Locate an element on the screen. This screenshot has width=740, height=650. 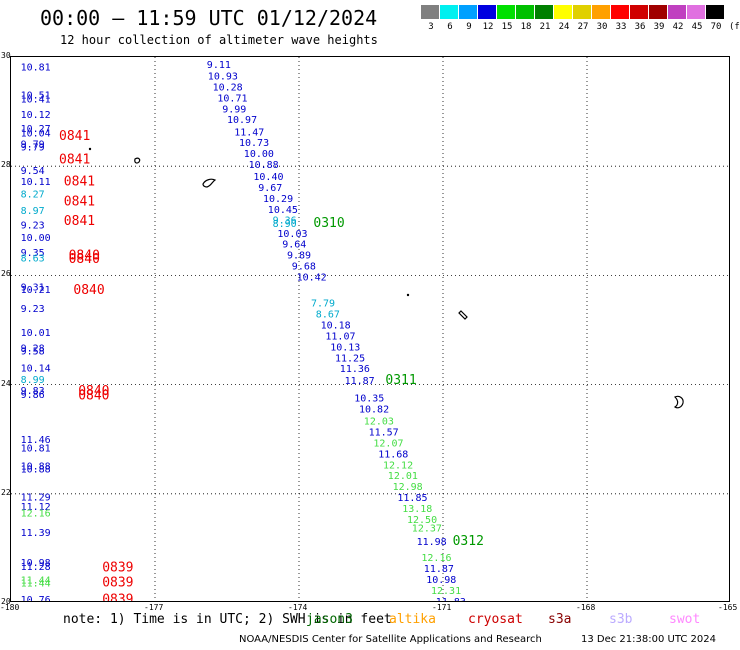
wave-height-value: 9.89 is located at coordinates (299, 256).